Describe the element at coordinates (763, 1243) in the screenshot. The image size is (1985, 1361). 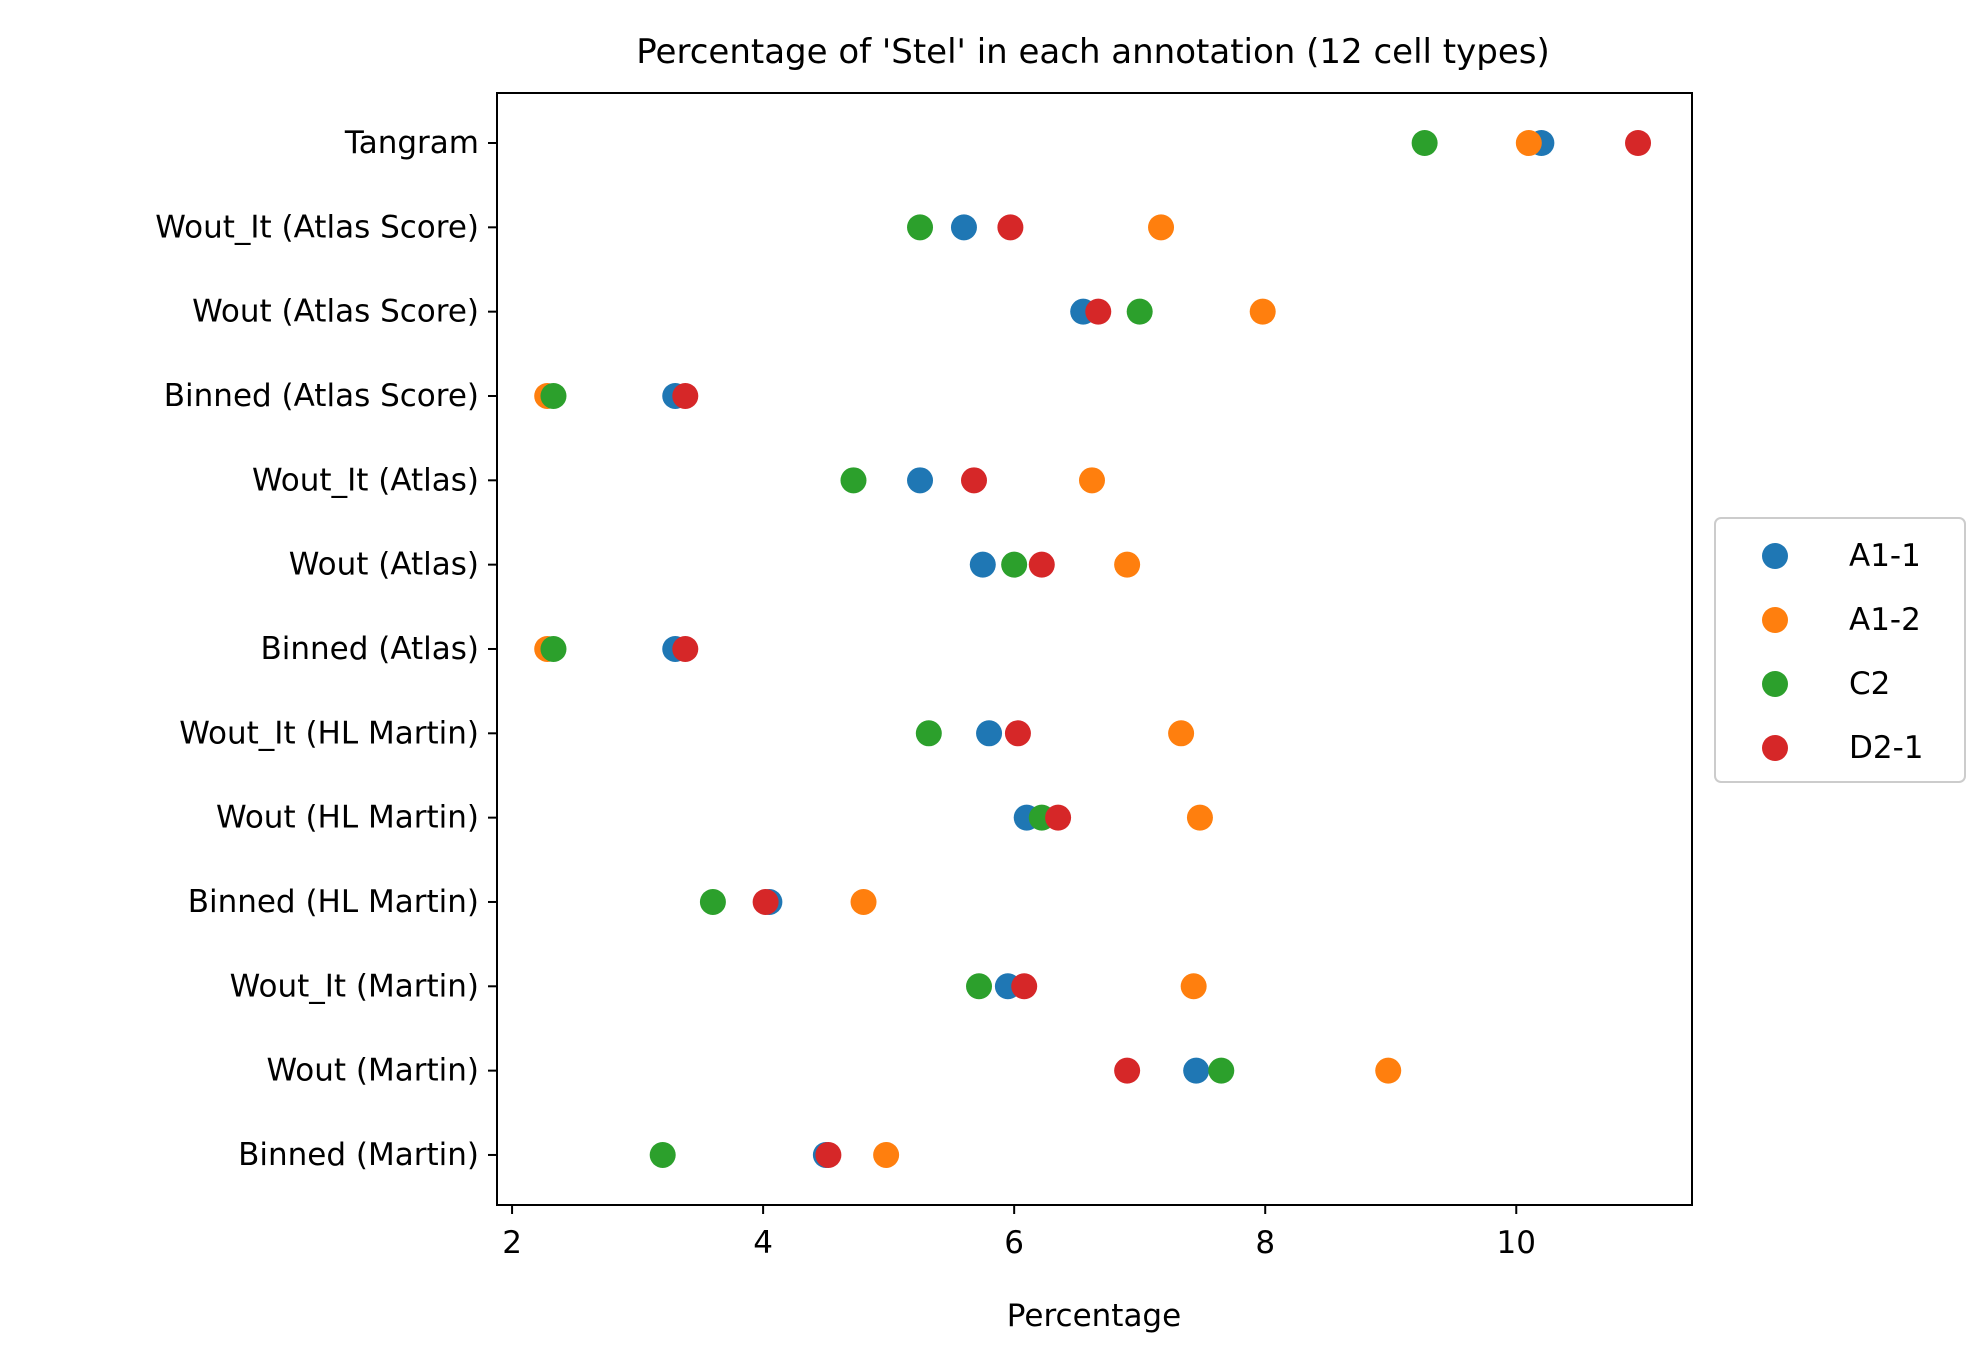
I see `x-tick-label: 4` at that location.